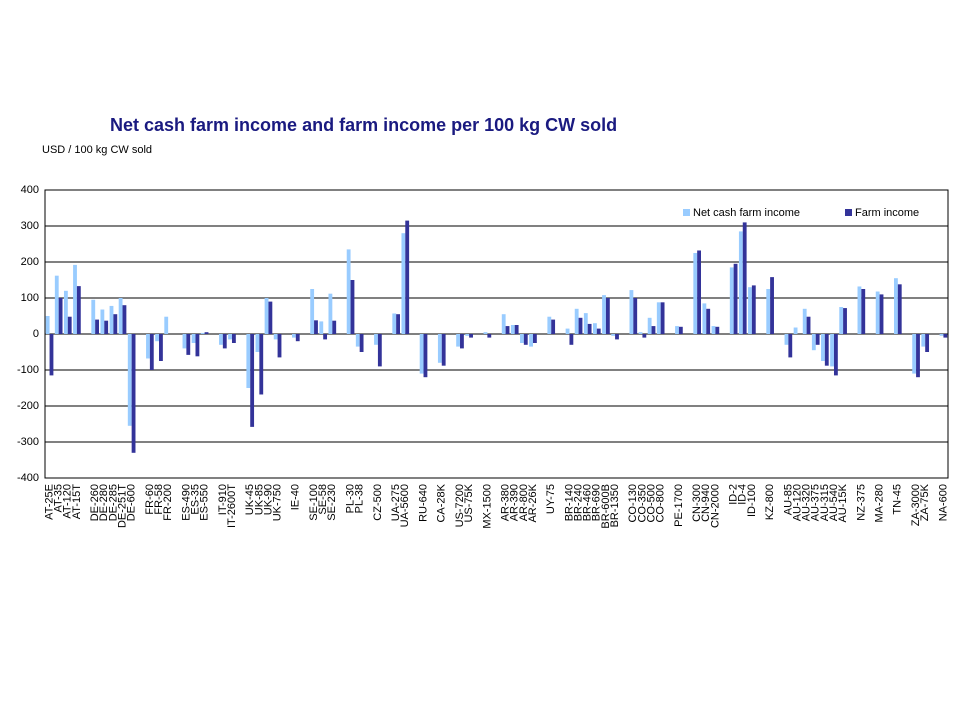  I want to click on x-tick-label: BR-460, so click(588, 502).